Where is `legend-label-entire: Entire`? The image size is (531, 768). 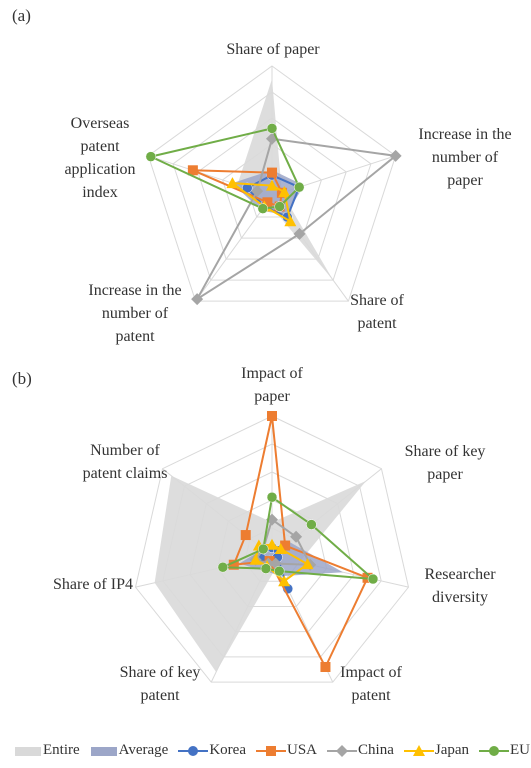
legend-label-entire: Entire is located at coordinates (61, 750).